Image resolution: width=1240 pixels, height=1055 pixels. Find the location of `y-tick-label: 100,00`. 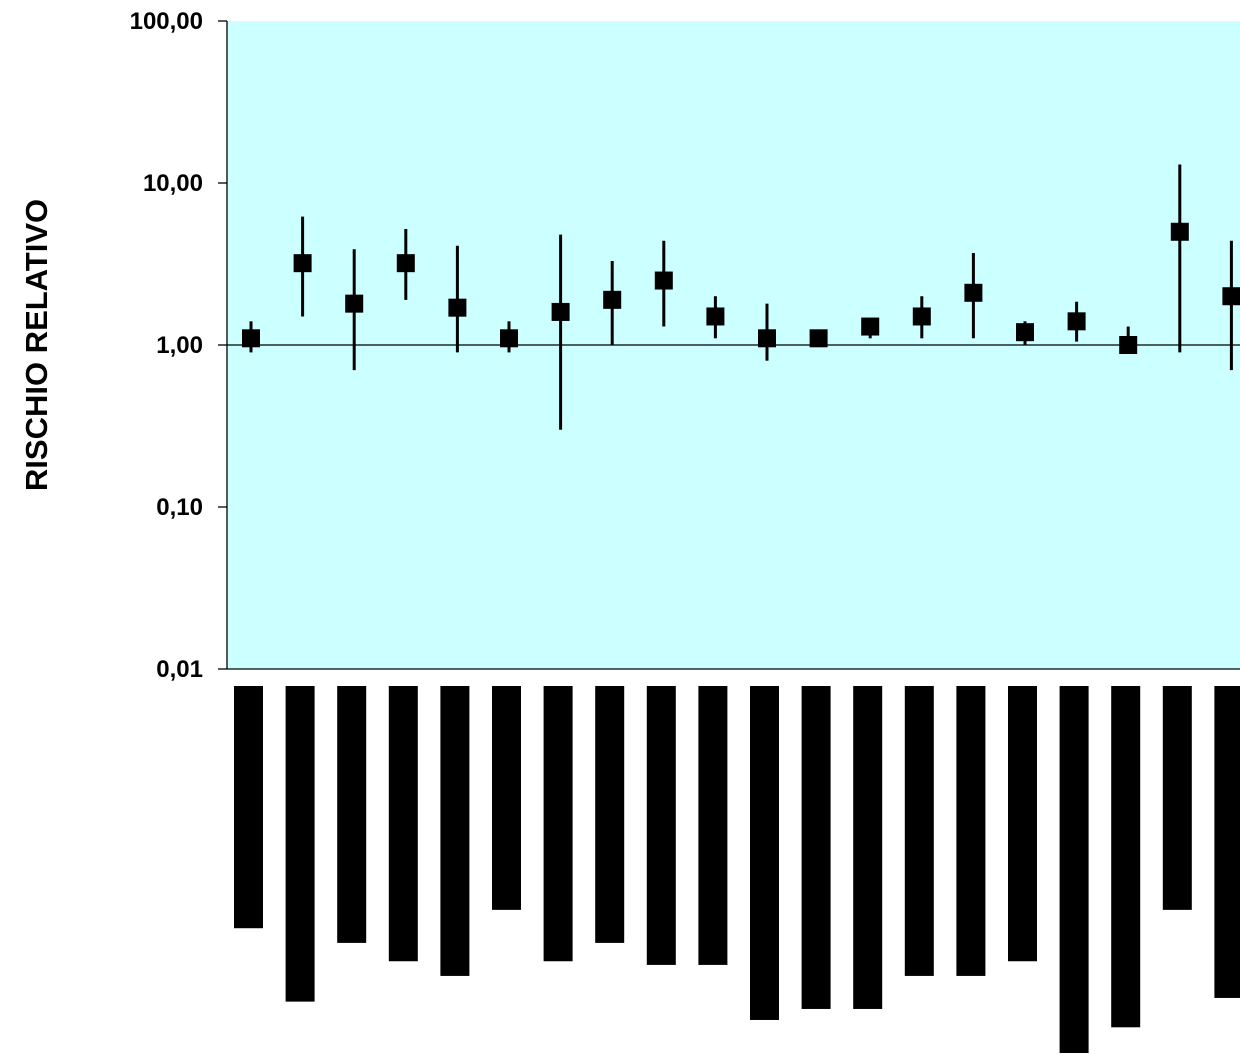

y-tick-label: 100,00 is located at coordinates (166, 21).